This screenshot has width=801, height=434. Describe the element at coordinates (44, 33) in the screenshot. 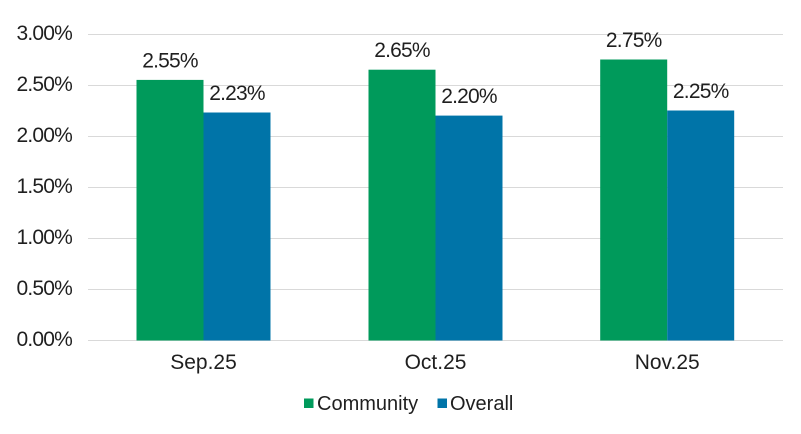

I see `svg-text: 3.00%` at that location.